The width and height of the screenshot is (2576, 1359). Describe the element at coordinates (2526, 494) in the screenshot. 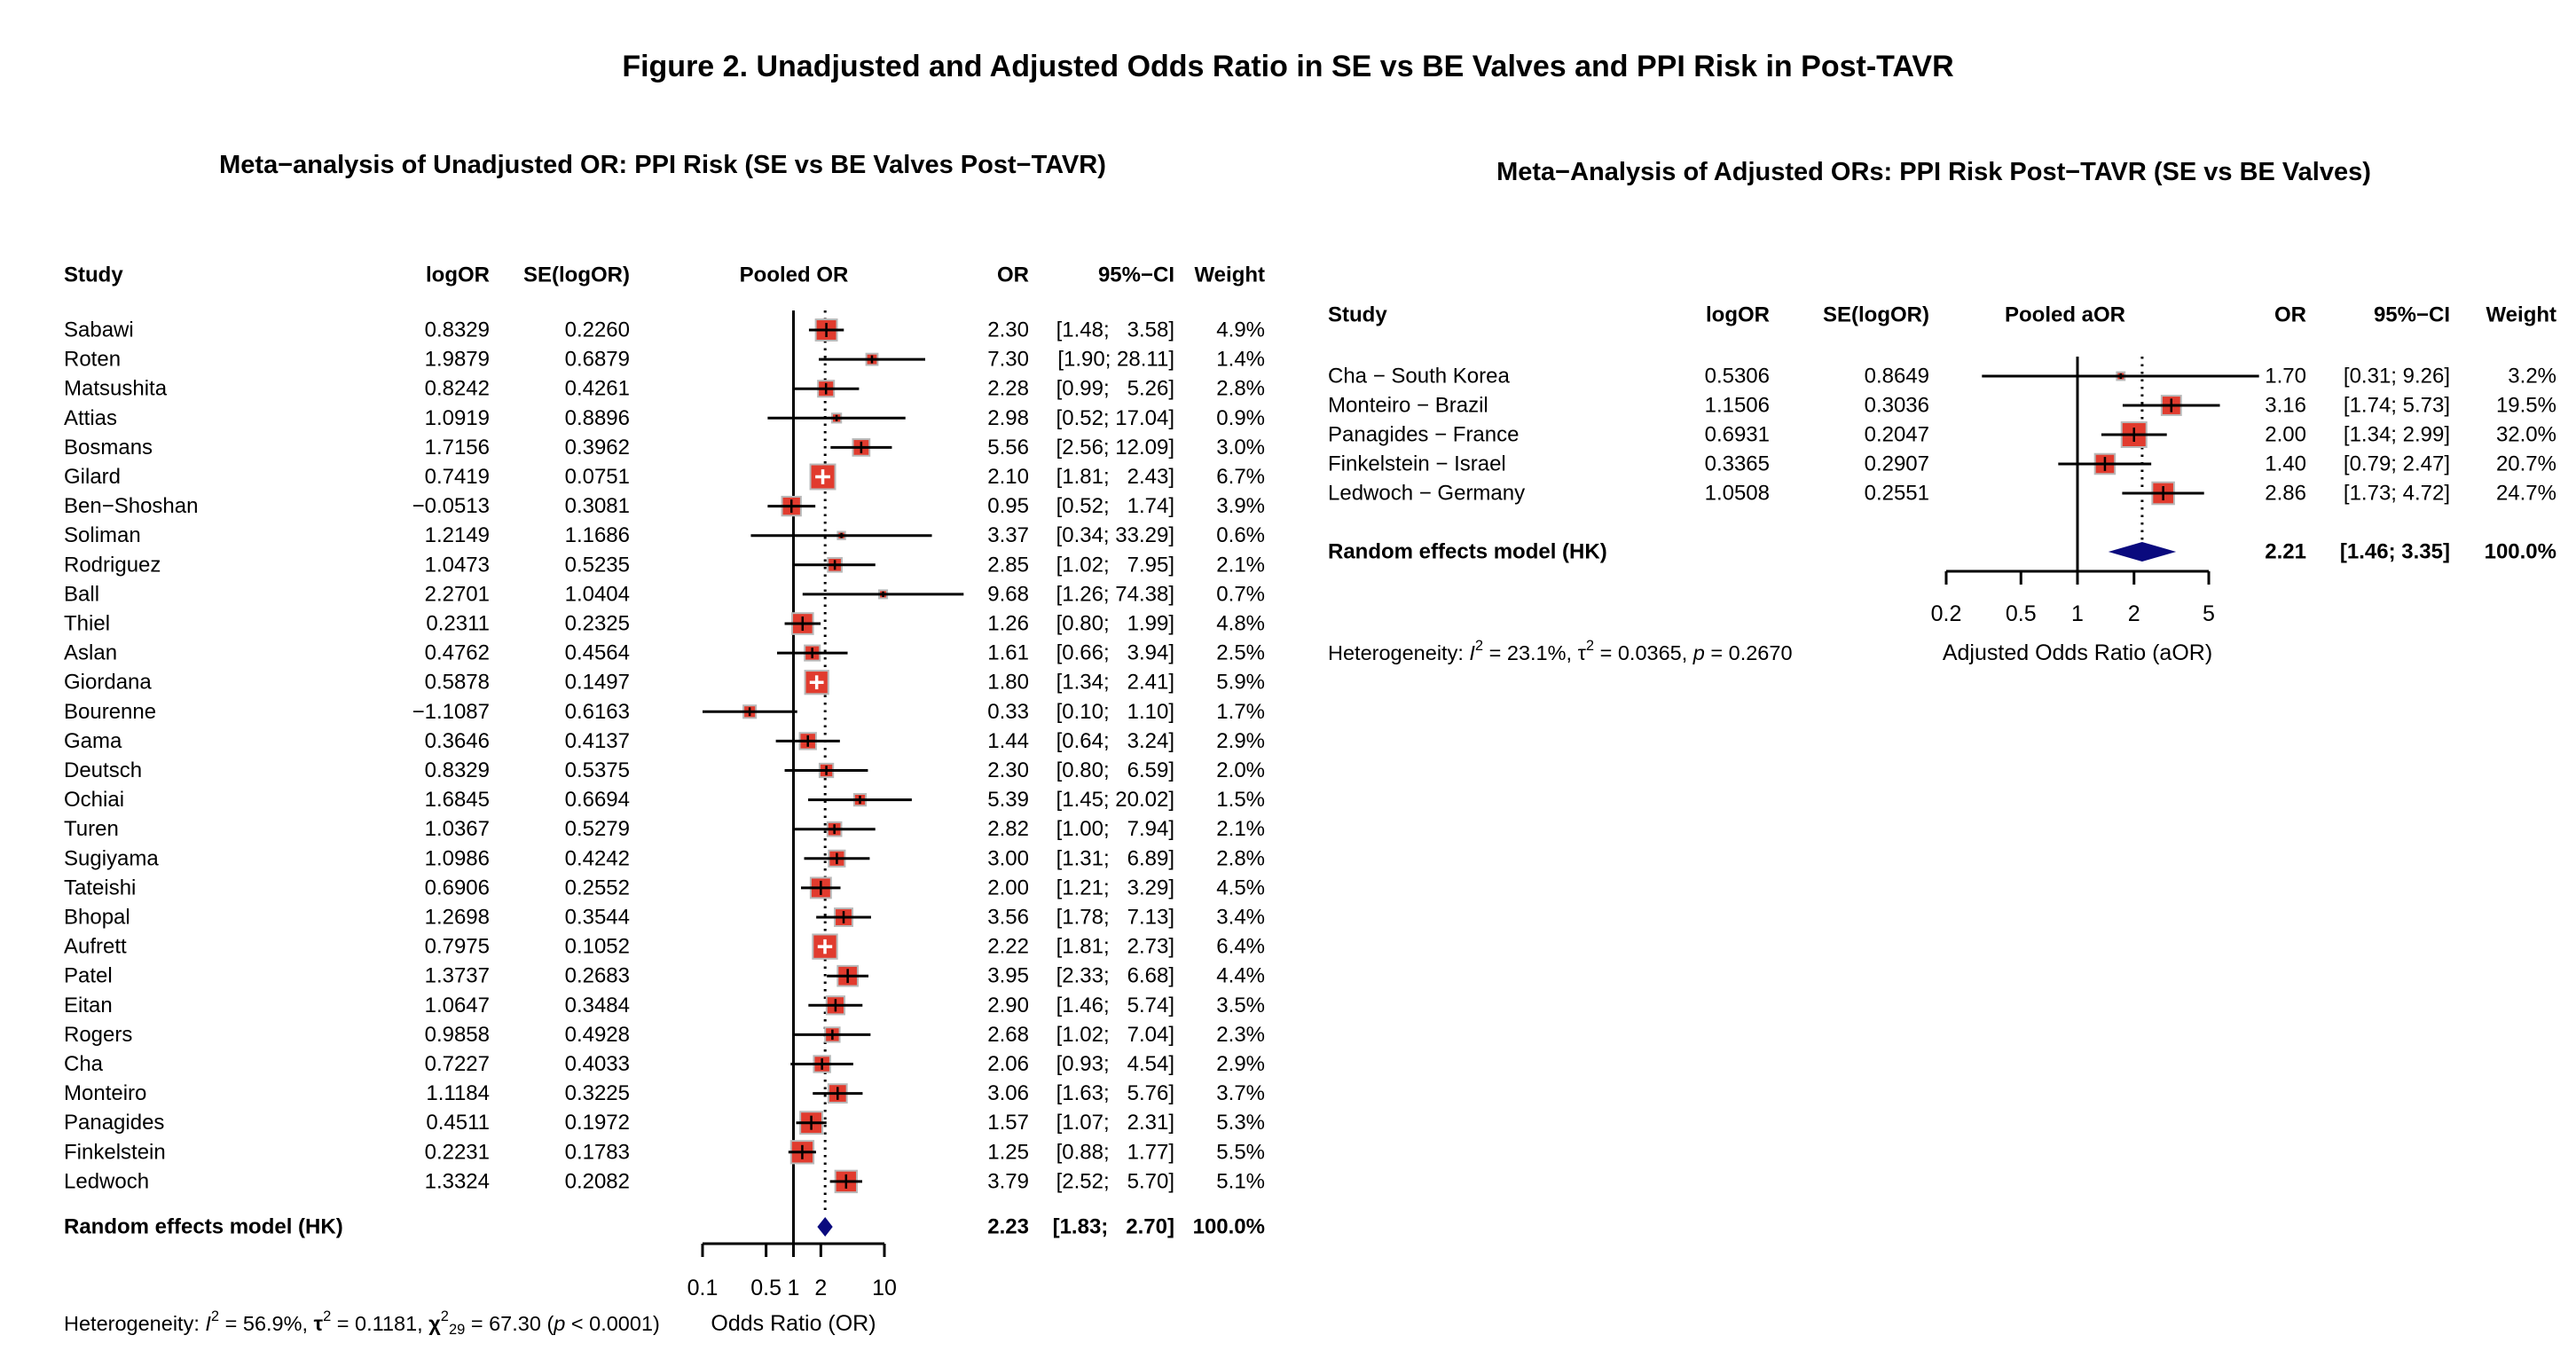

I see `study-weight: 24.7%` at that location.